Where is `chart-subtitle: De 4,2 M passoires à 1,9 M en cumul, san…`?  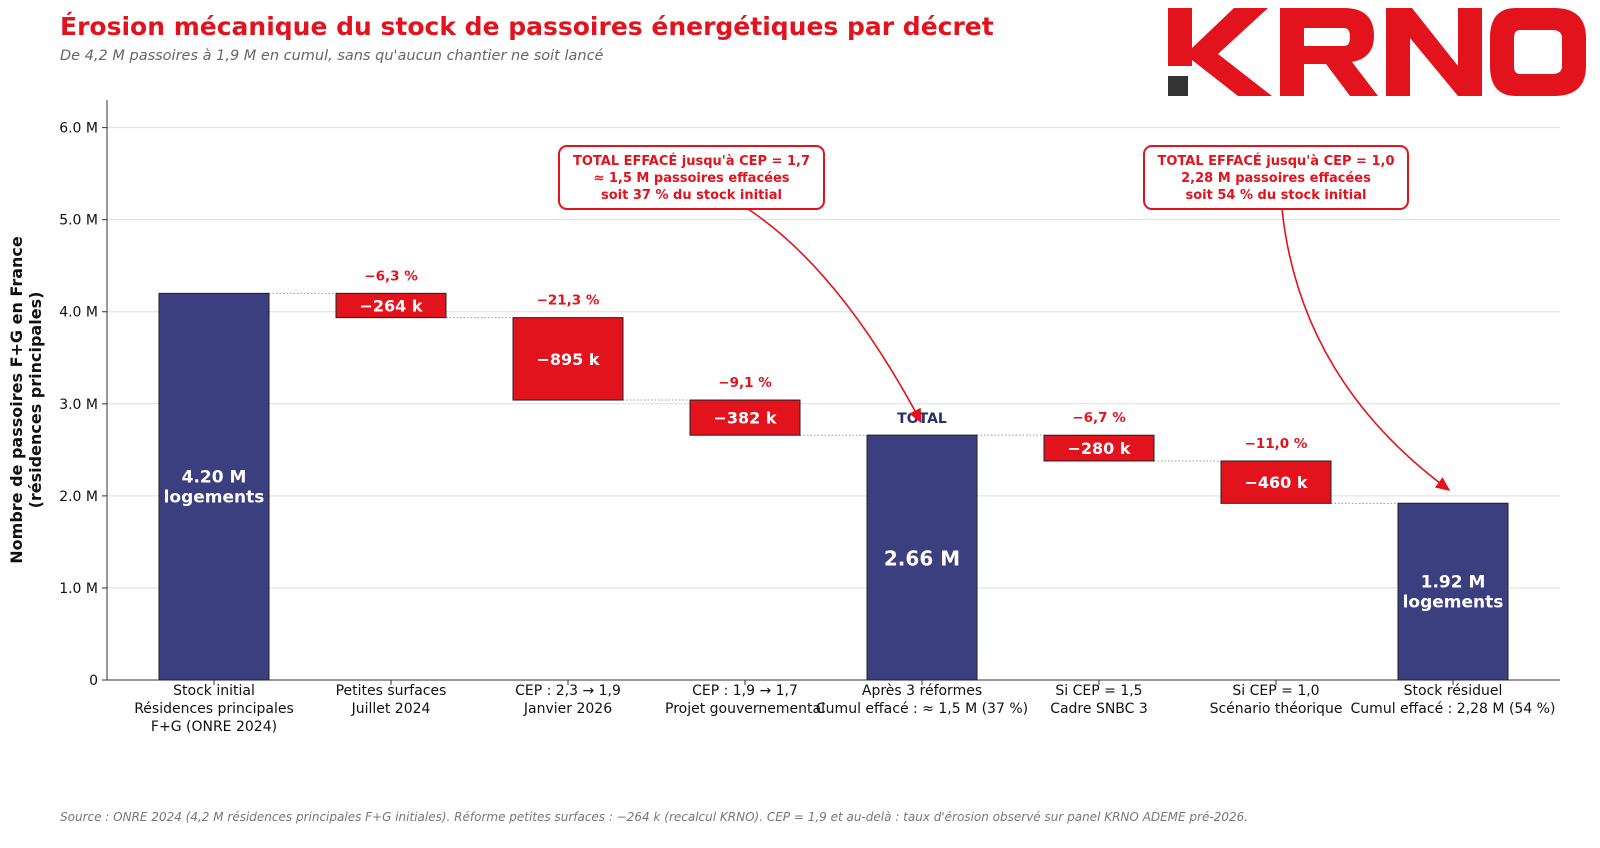
chart-subtitle: De 4,2 M passoires à 1,9 M en cumul, san… is located at coordinates (332, 56).